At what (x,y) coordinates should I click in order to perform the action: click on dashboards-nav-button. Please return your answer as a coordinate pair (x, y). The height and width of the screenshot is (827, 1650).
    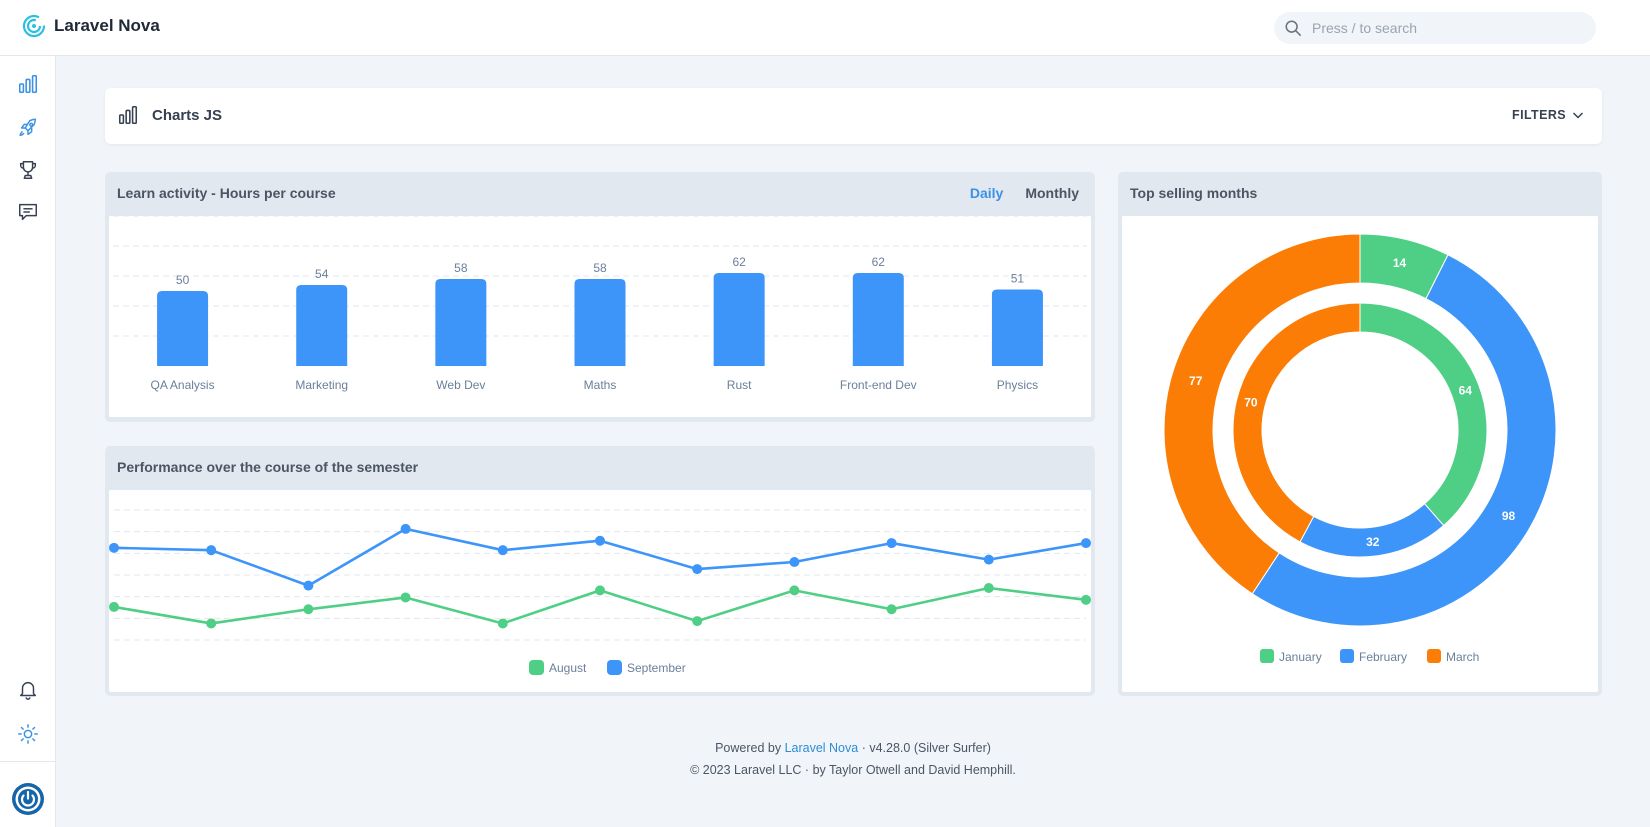
    Looking at the image, I should click on (28, 84).